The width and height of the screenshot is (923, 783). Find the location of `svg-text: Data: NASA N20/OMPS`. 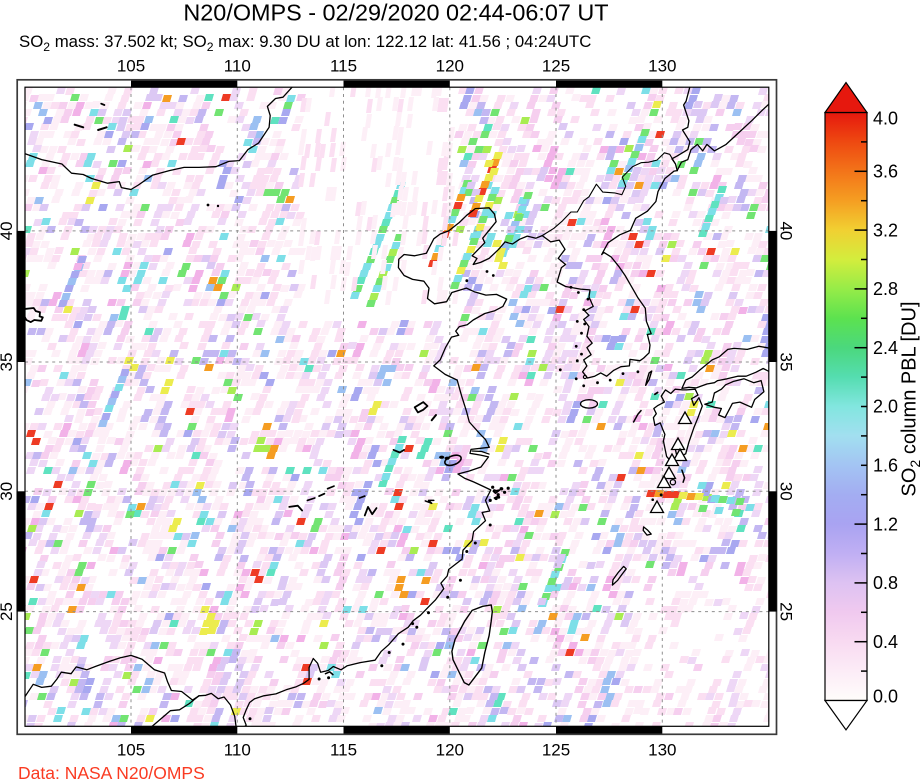

svg-text: Data: NASA N20/OMPS is located at coordinates (111, 773).